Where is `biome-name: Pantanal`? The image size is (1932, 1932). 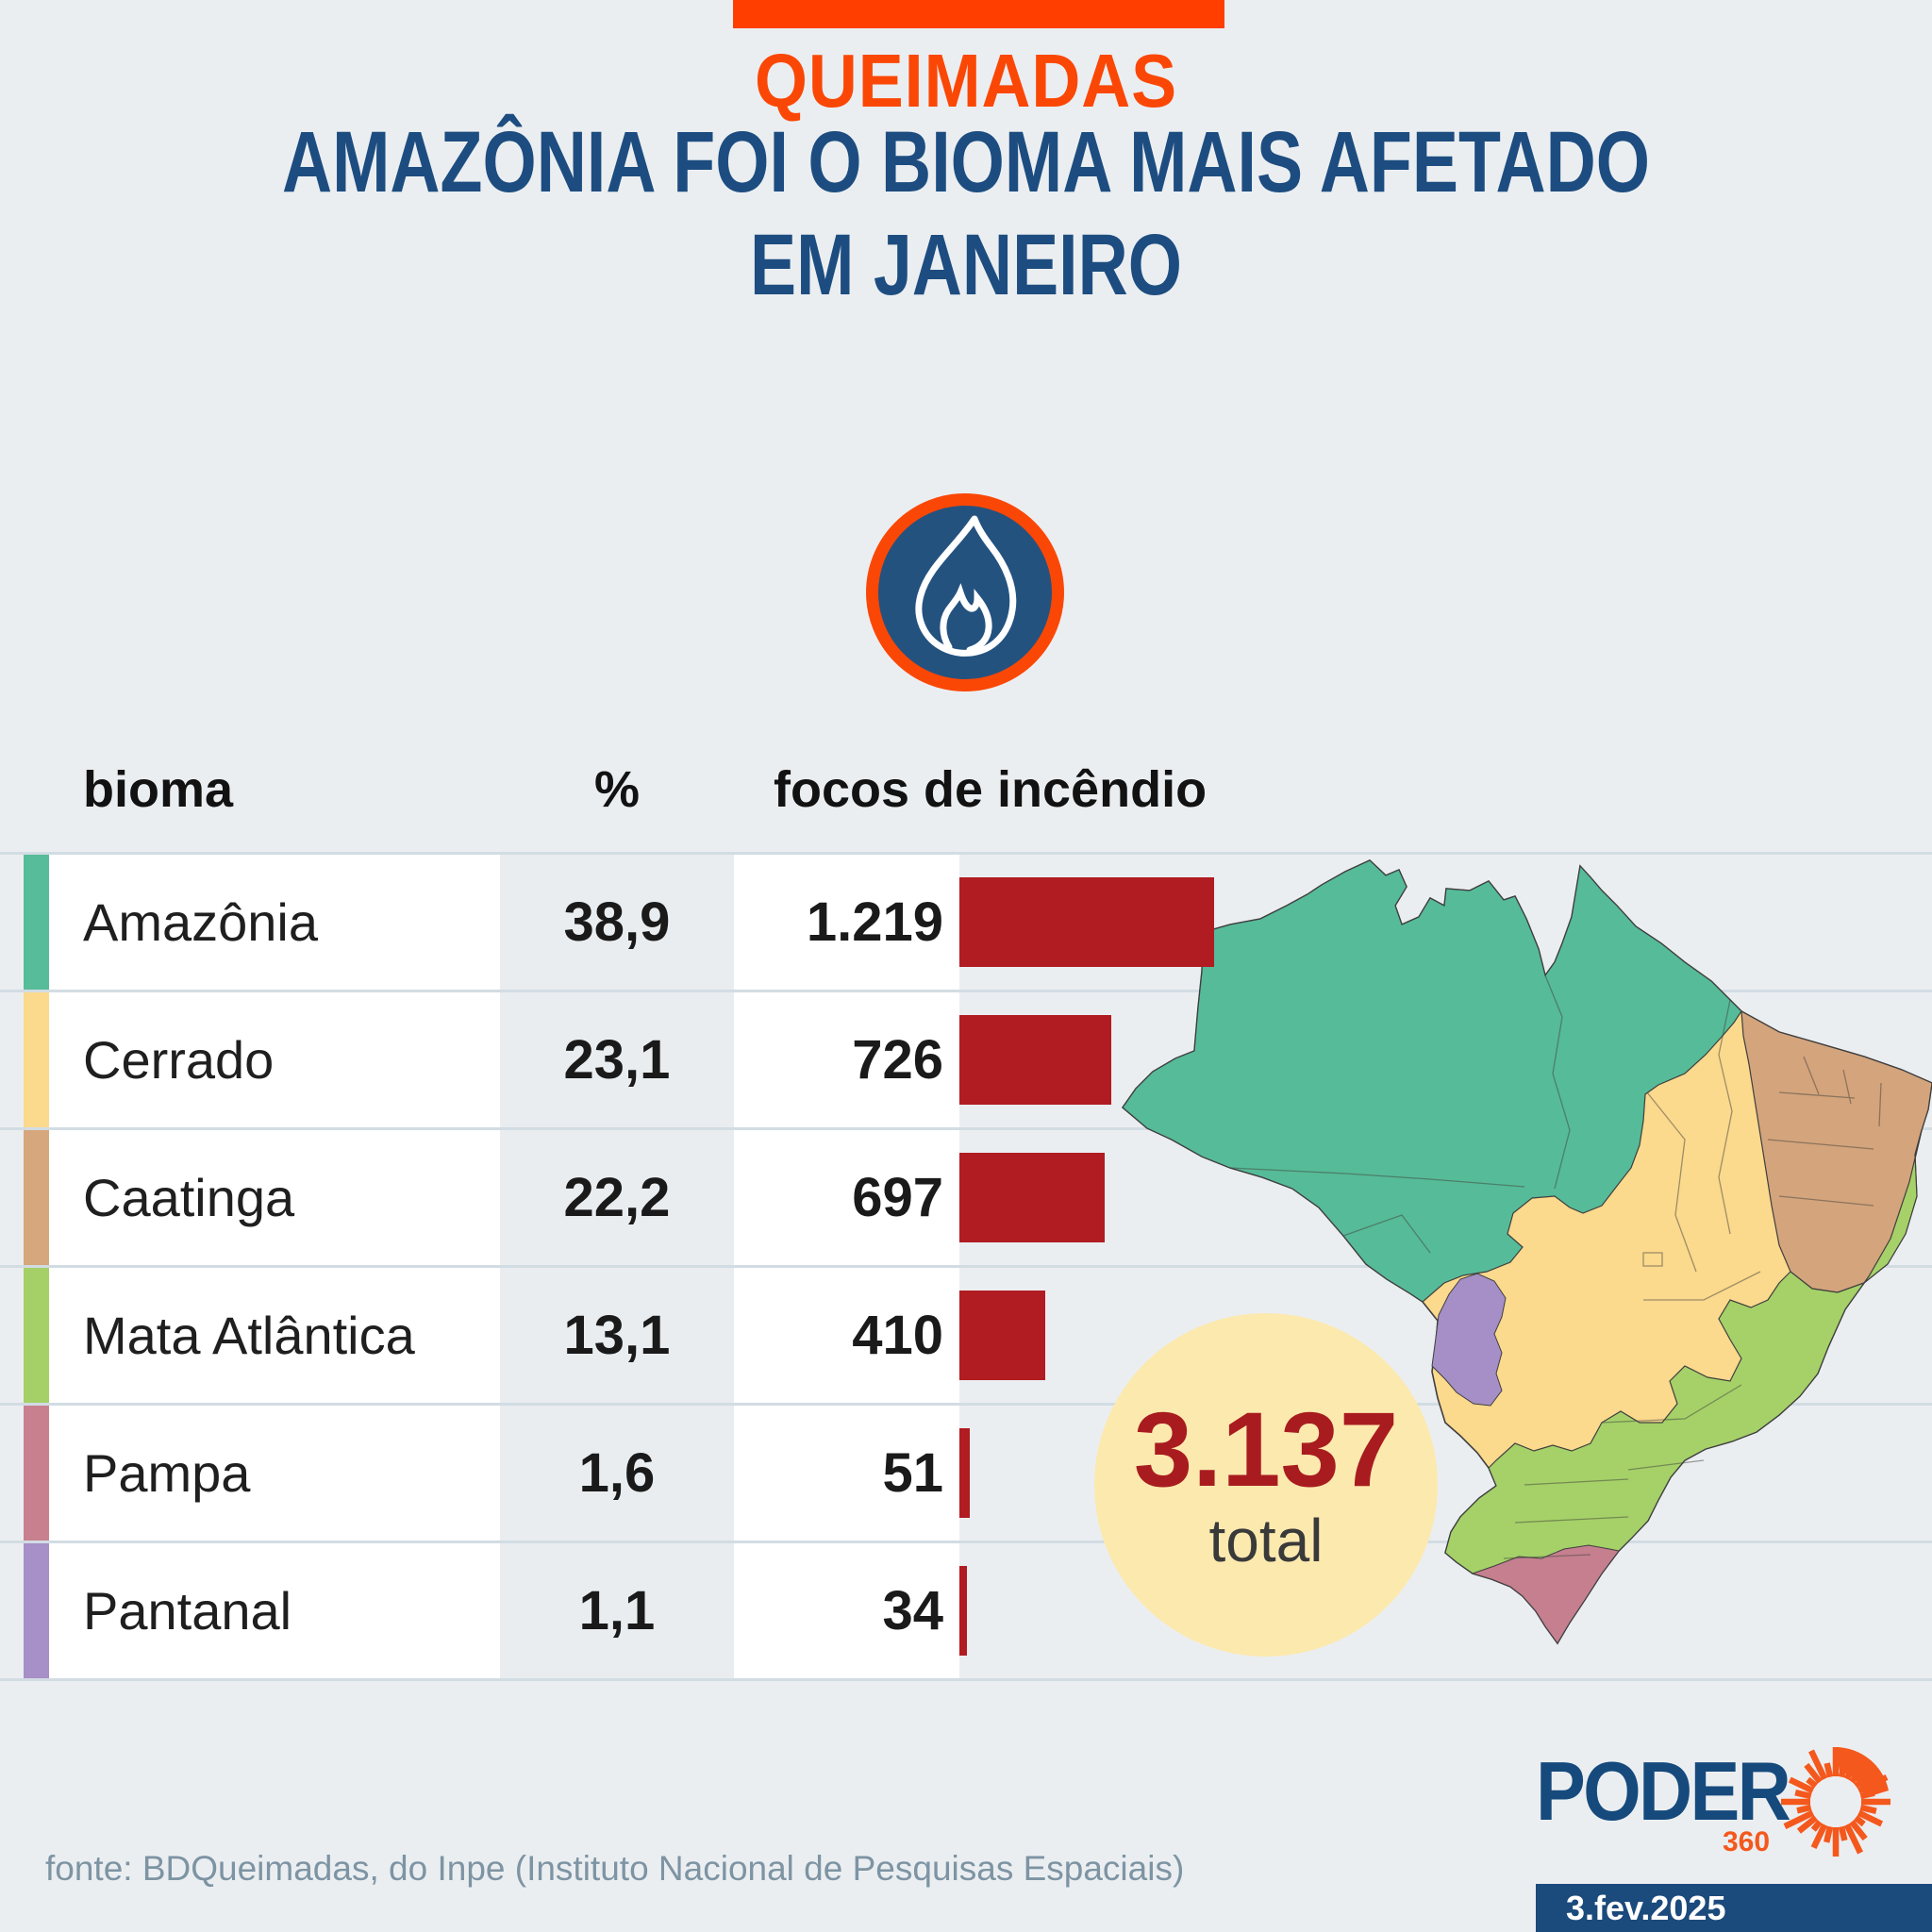 biome-name: Pantanal is located at coordinates (187, 1611).